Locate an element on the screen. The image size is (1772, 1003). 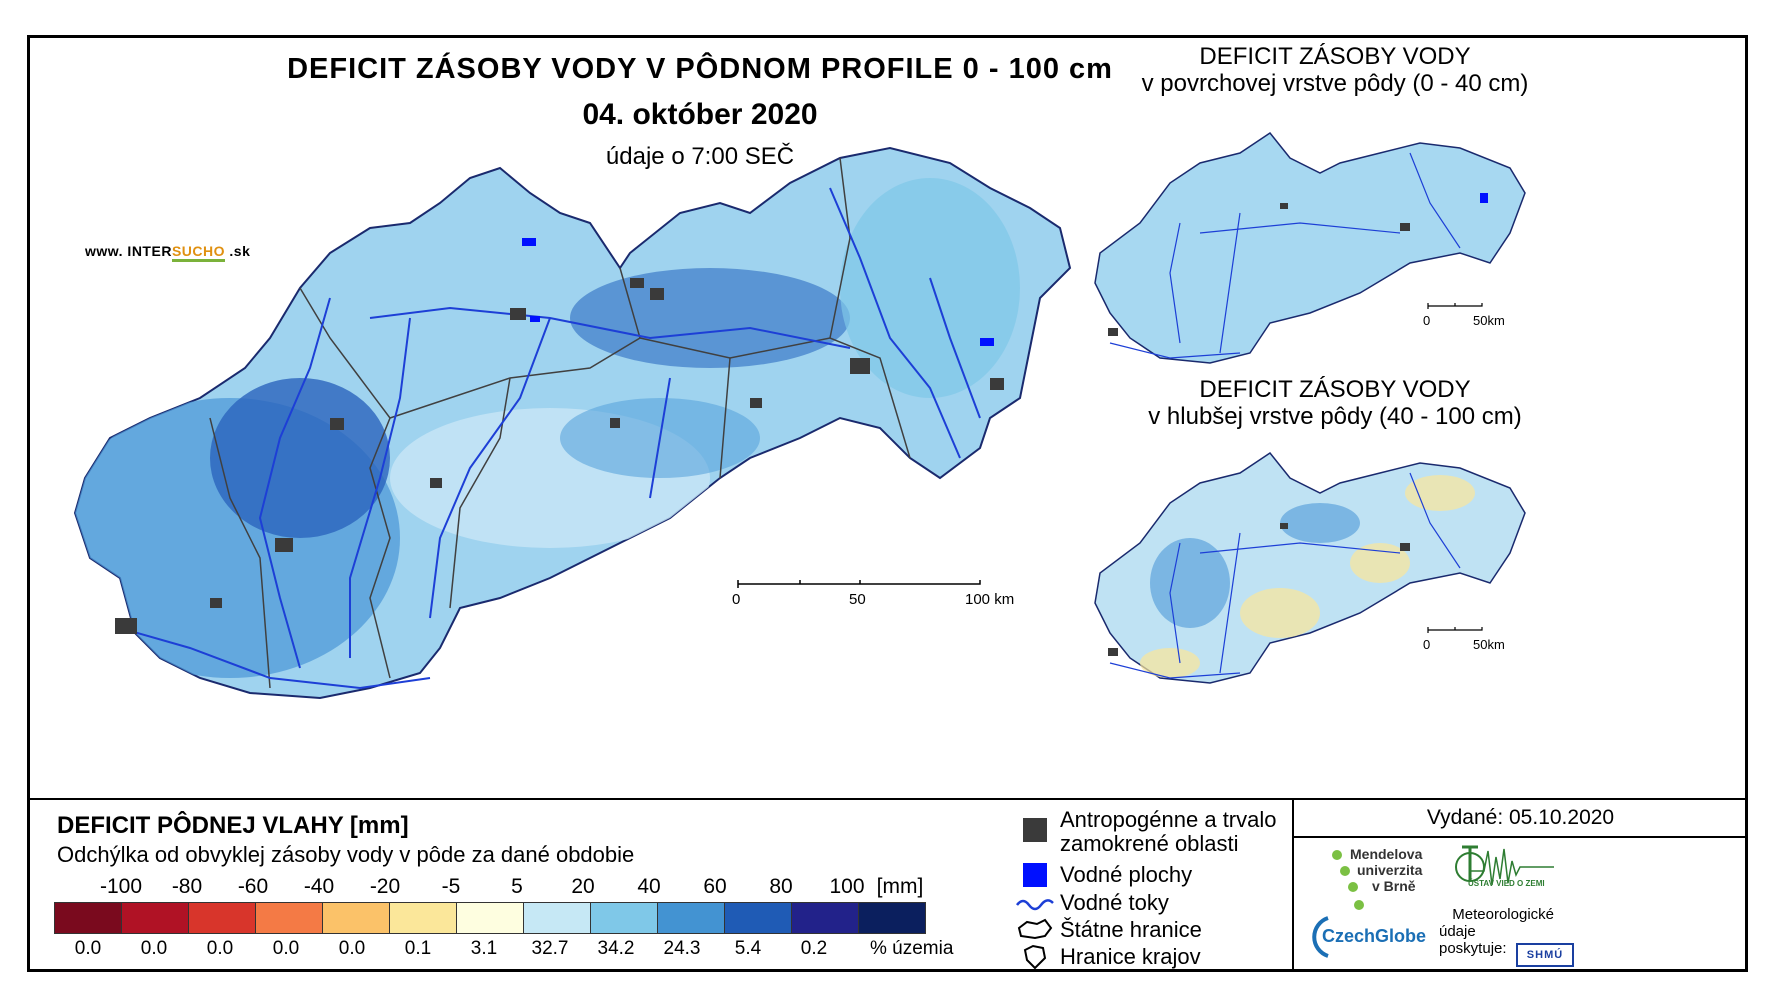
czechglobe-label: CzechGlobe is located at coordinates (1374, 936).